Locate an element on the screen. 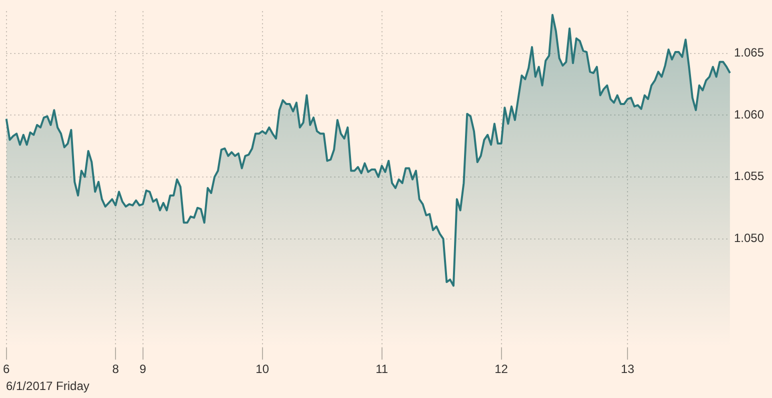 This screenshot has height=398, width=772. x-tick-label: 9 is located at coordinates (143, 369).